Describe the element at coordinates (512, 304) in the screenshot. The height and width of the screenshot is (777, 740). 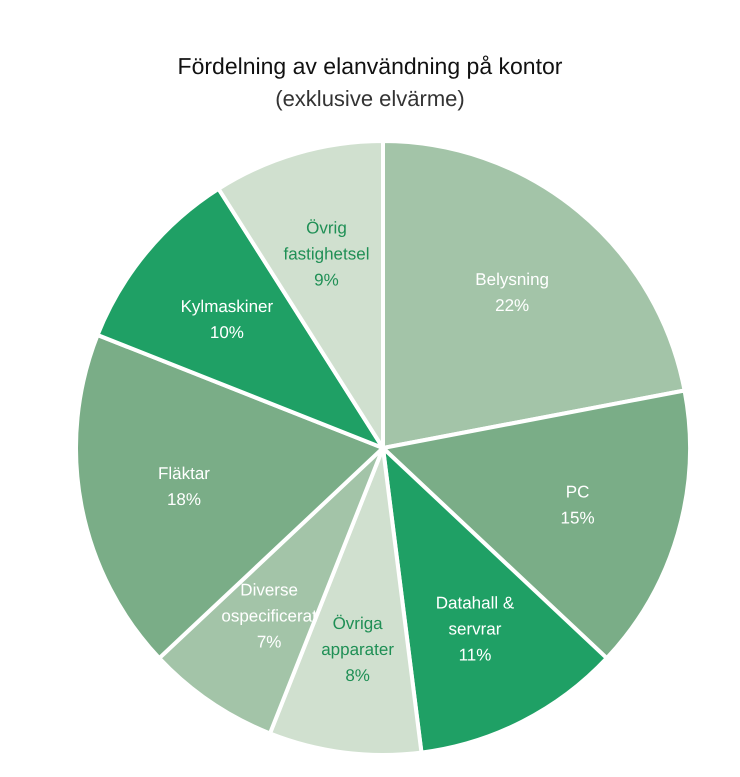
I see `data-label: 22%` at that location.